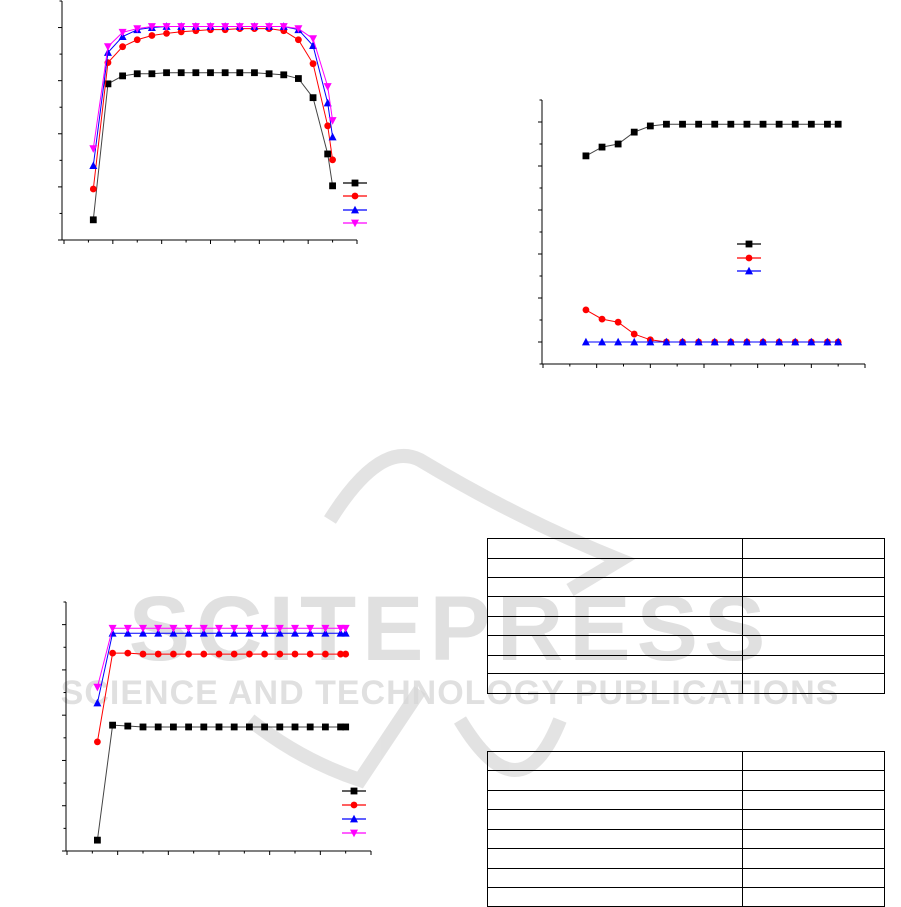  I want to click on series-3-line, so click(221, 668).